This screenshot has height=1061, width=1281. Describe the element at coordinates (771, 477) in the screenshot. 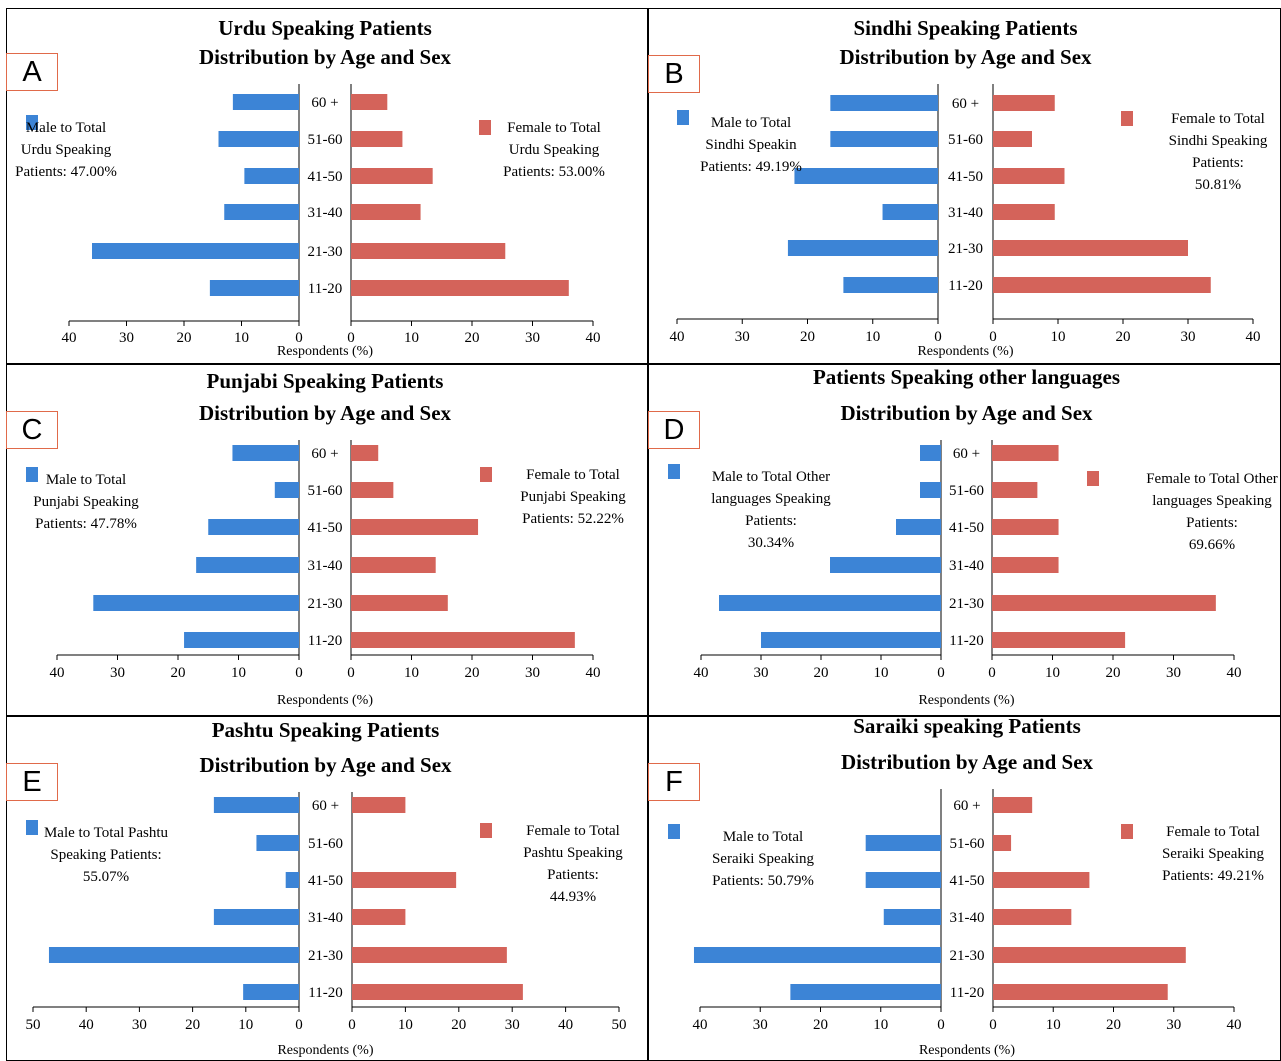

I see `male-legend-text: Male to Total Other` at that location.